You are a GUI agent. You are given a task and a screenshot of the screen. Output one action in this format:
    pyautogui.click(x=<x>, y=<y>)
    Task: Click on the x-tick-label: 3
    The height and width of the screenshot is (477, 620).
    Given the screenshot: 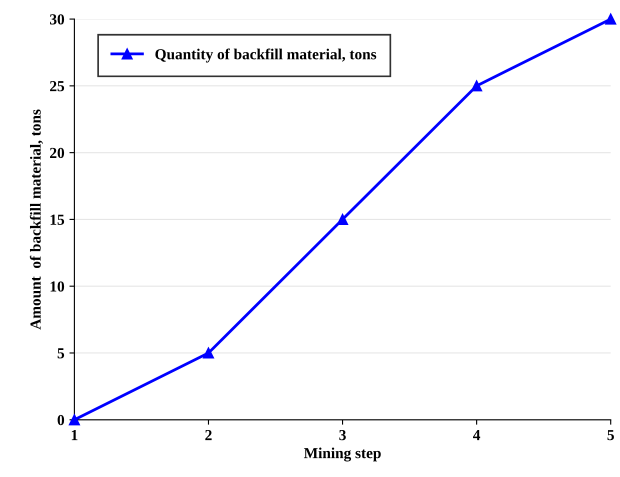 What is the action you would take?
    pyautogui.click(x=342, y=435)
    